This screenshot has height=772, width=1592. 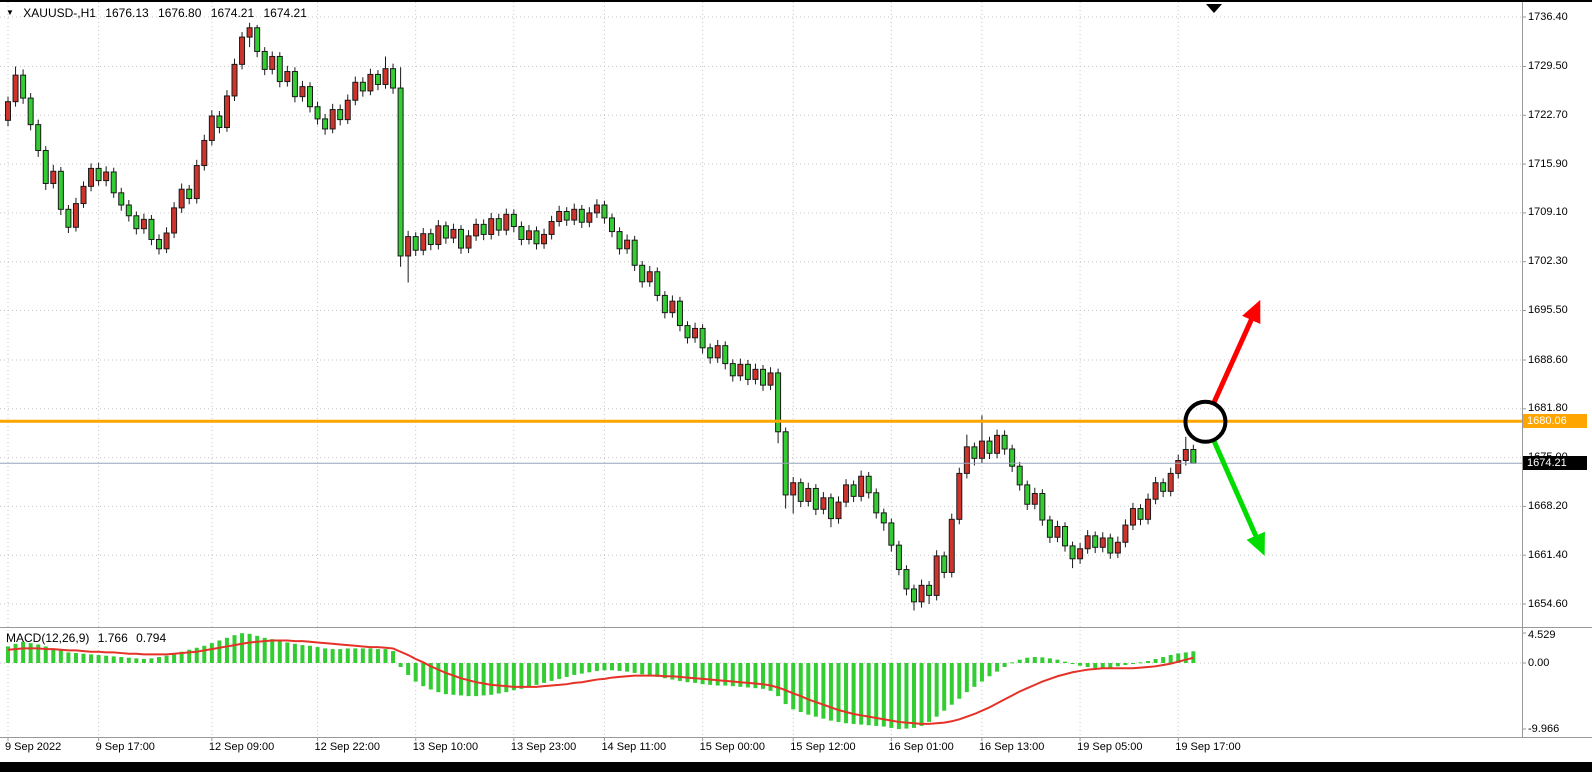 What do you see at coordinates (10, 12) in the screenshot?
I see `dropdown-icon: ▼` at bounding box center [10, 12].